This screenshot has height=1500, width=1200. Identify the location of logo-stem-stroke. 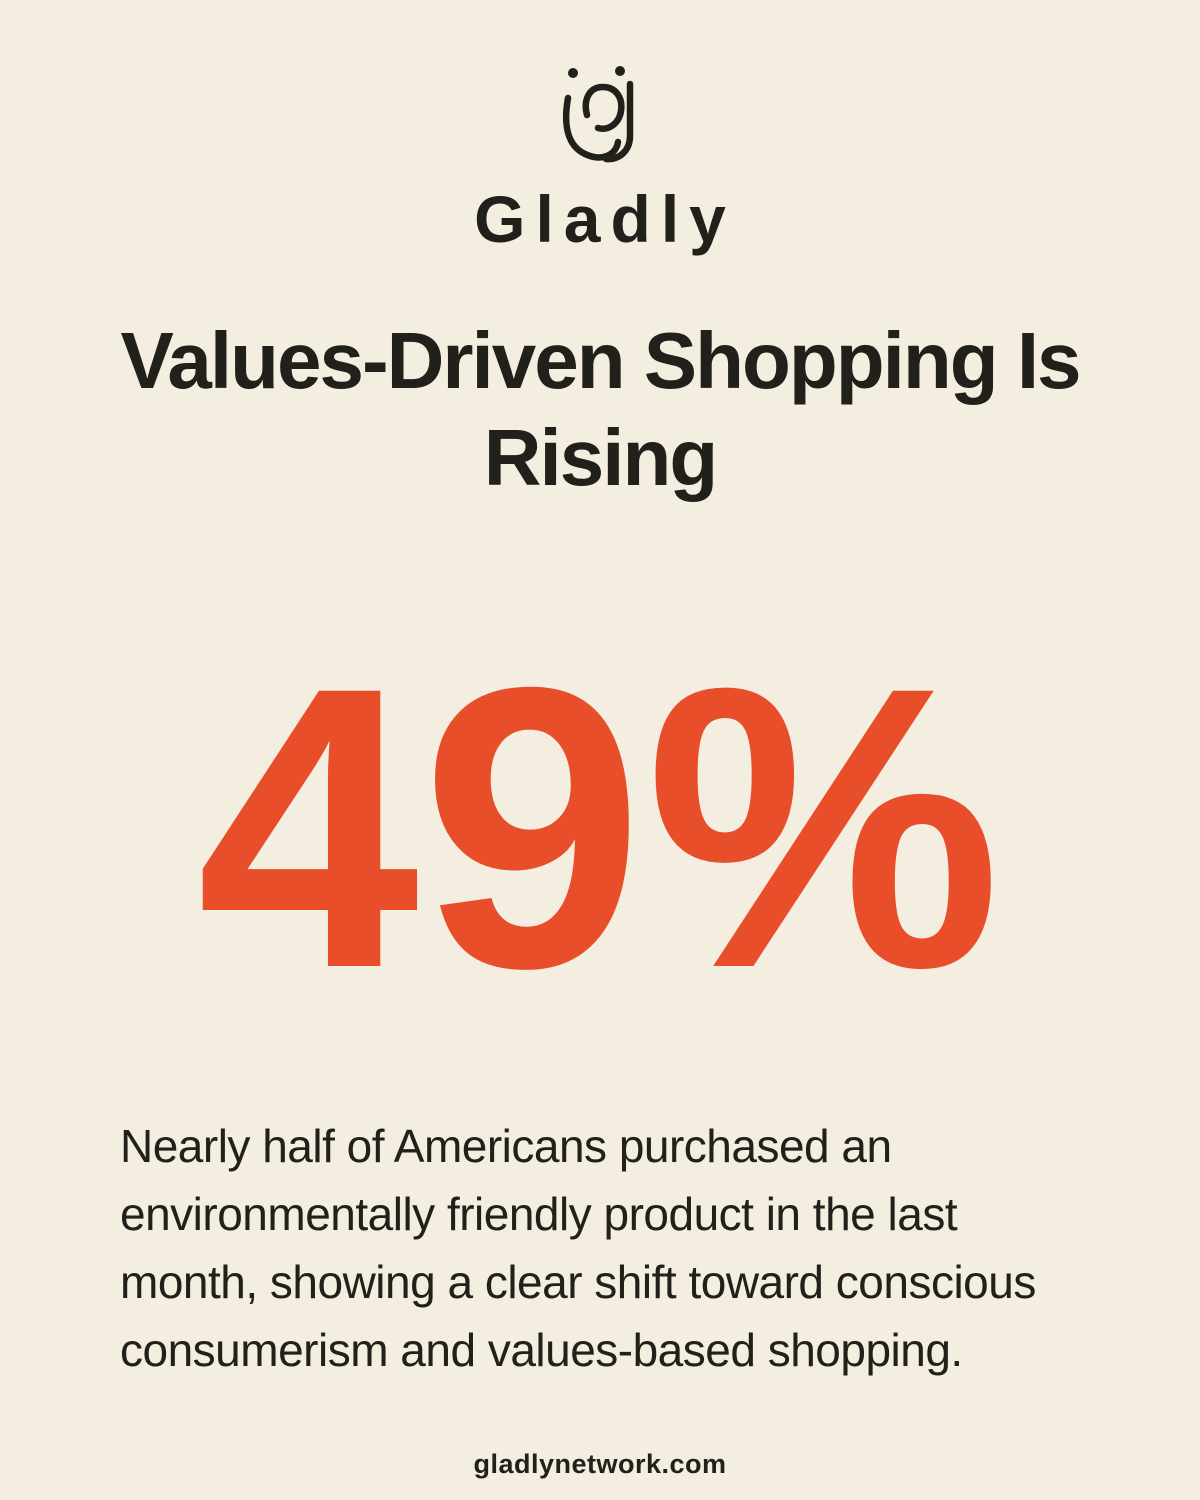
(618, 121).